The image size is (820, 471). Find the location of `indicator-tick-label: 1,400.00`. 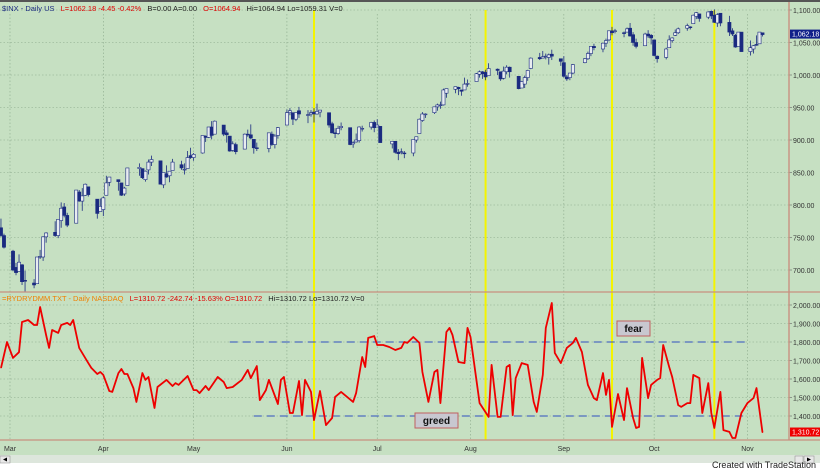

indicator-tick-label: 1,400.00 is located at coordinates (806, 417).